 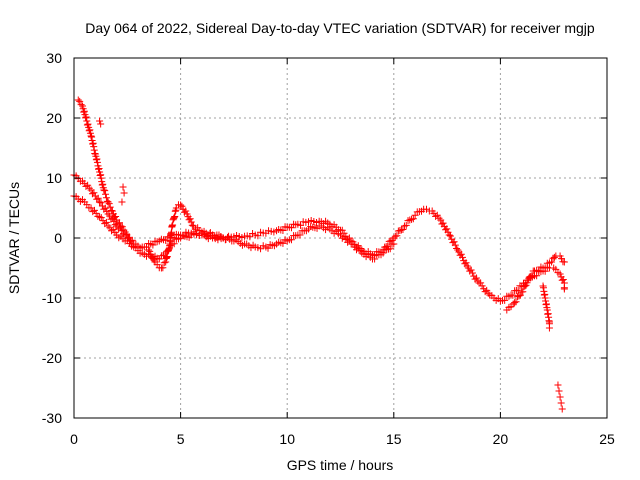 I want to click on y-tick-label: 20, so click(x=54, y=118).